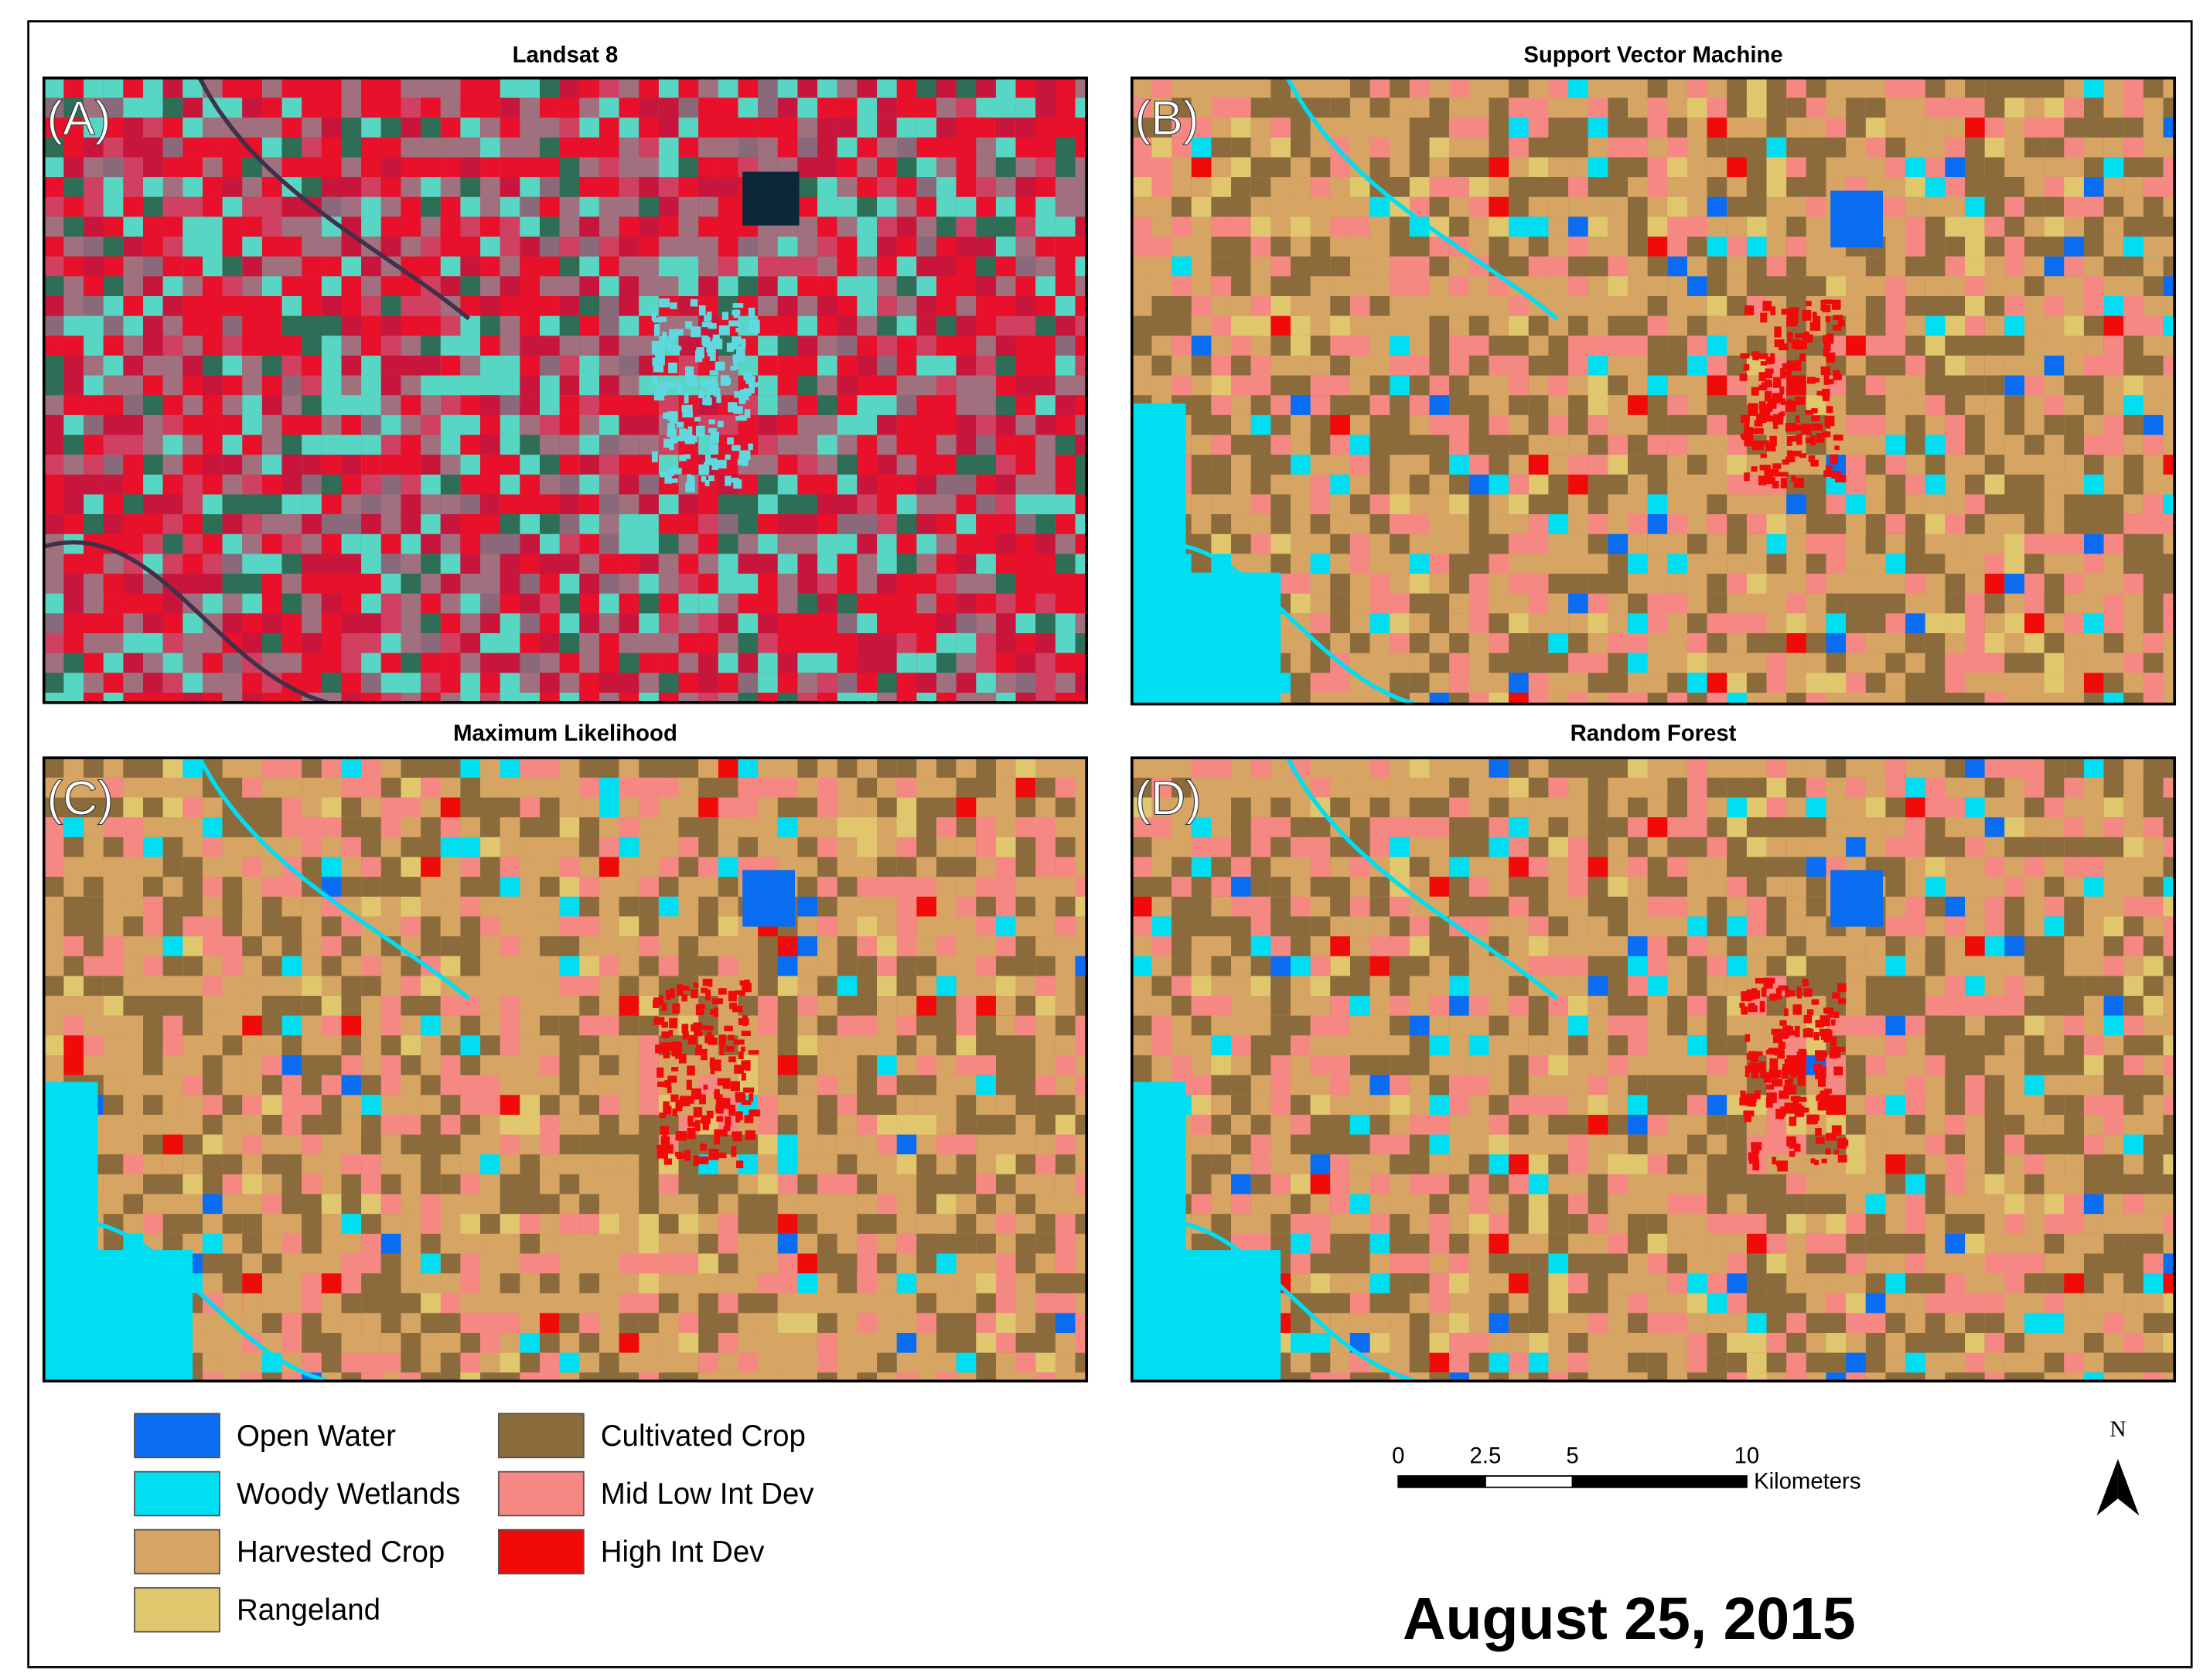  Describe the element at coordinates (257, 390) in the screenshot. I see `river` at that location.